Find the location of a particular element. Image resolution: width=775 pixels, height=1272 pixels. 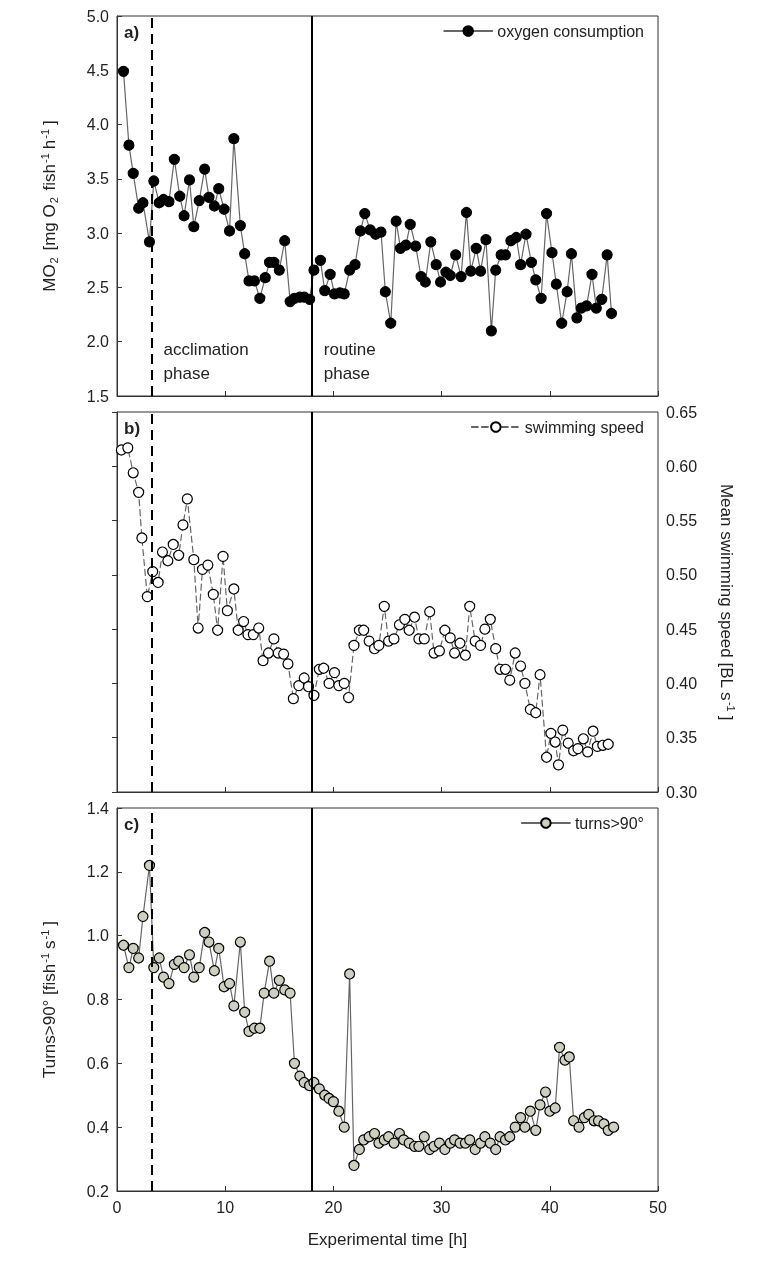

y-tick-label: 1.4 is located at coordinates (98, 808).